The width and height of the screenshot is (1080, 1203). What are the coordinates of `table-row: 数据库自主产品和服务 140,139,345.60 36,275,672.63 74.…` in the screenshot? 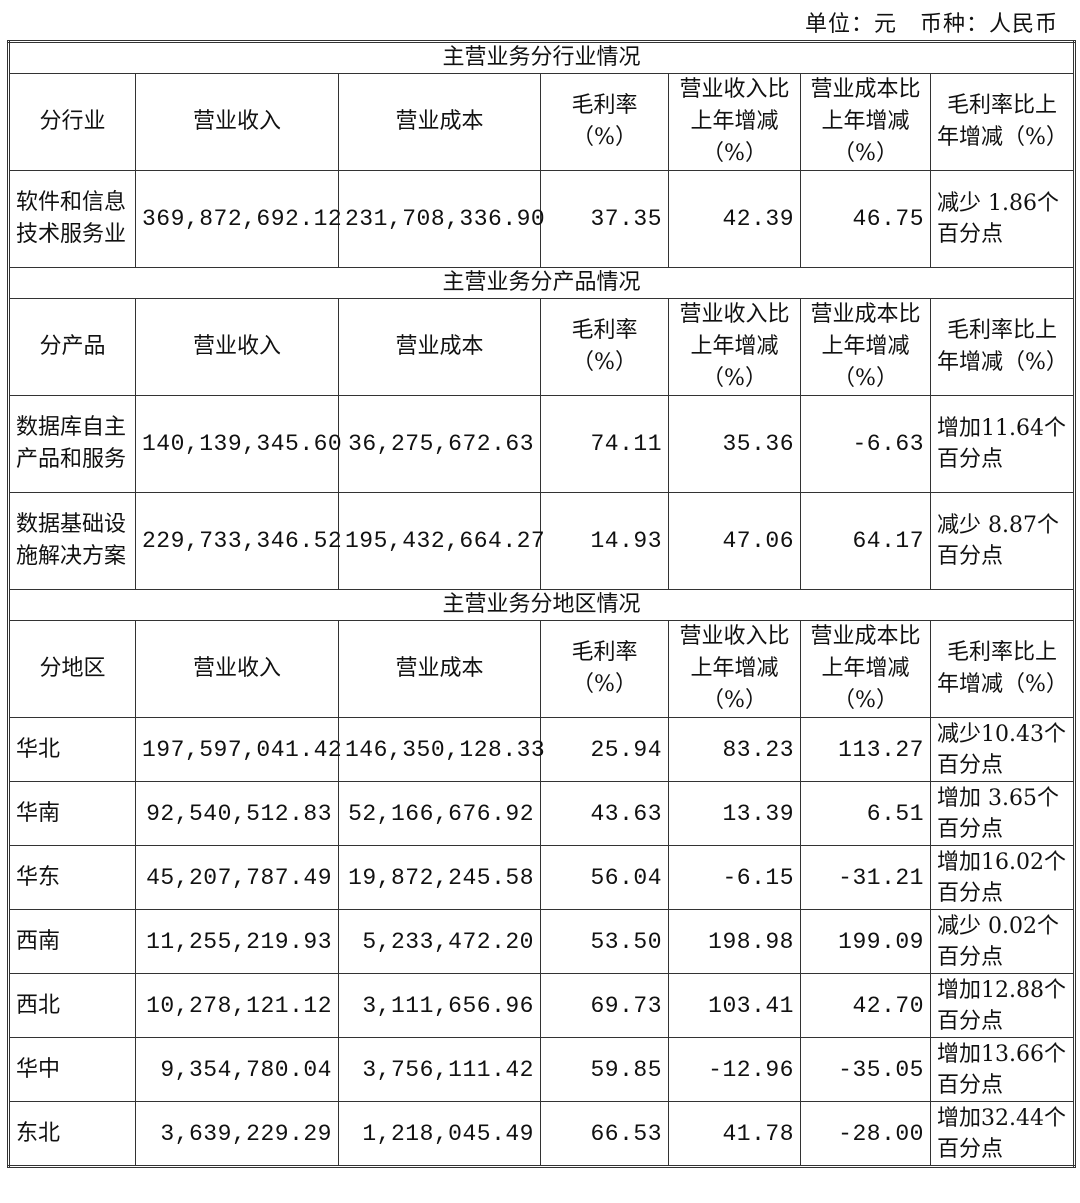 It's located at (542, 444).